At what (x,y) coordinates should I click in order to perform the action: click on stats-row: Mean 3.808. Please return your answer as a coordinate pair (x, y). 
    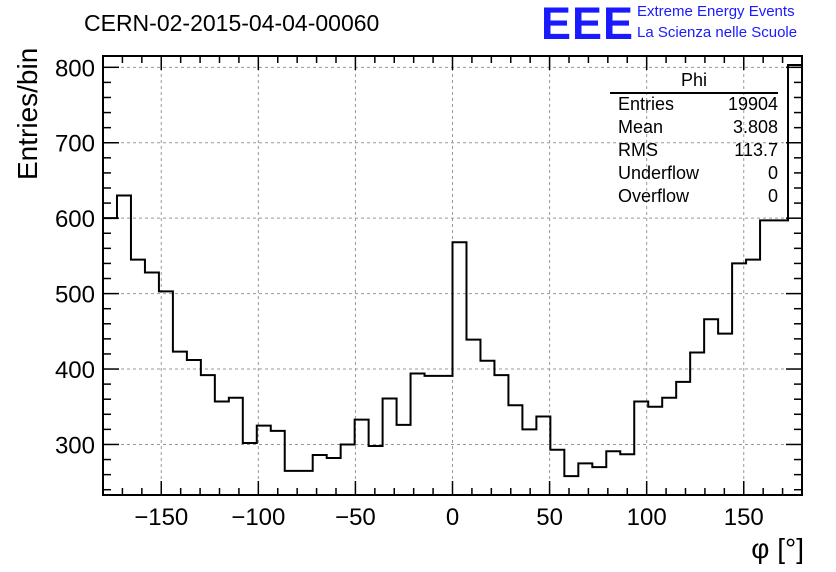
    Looking at the image, I should click on (694, 128).